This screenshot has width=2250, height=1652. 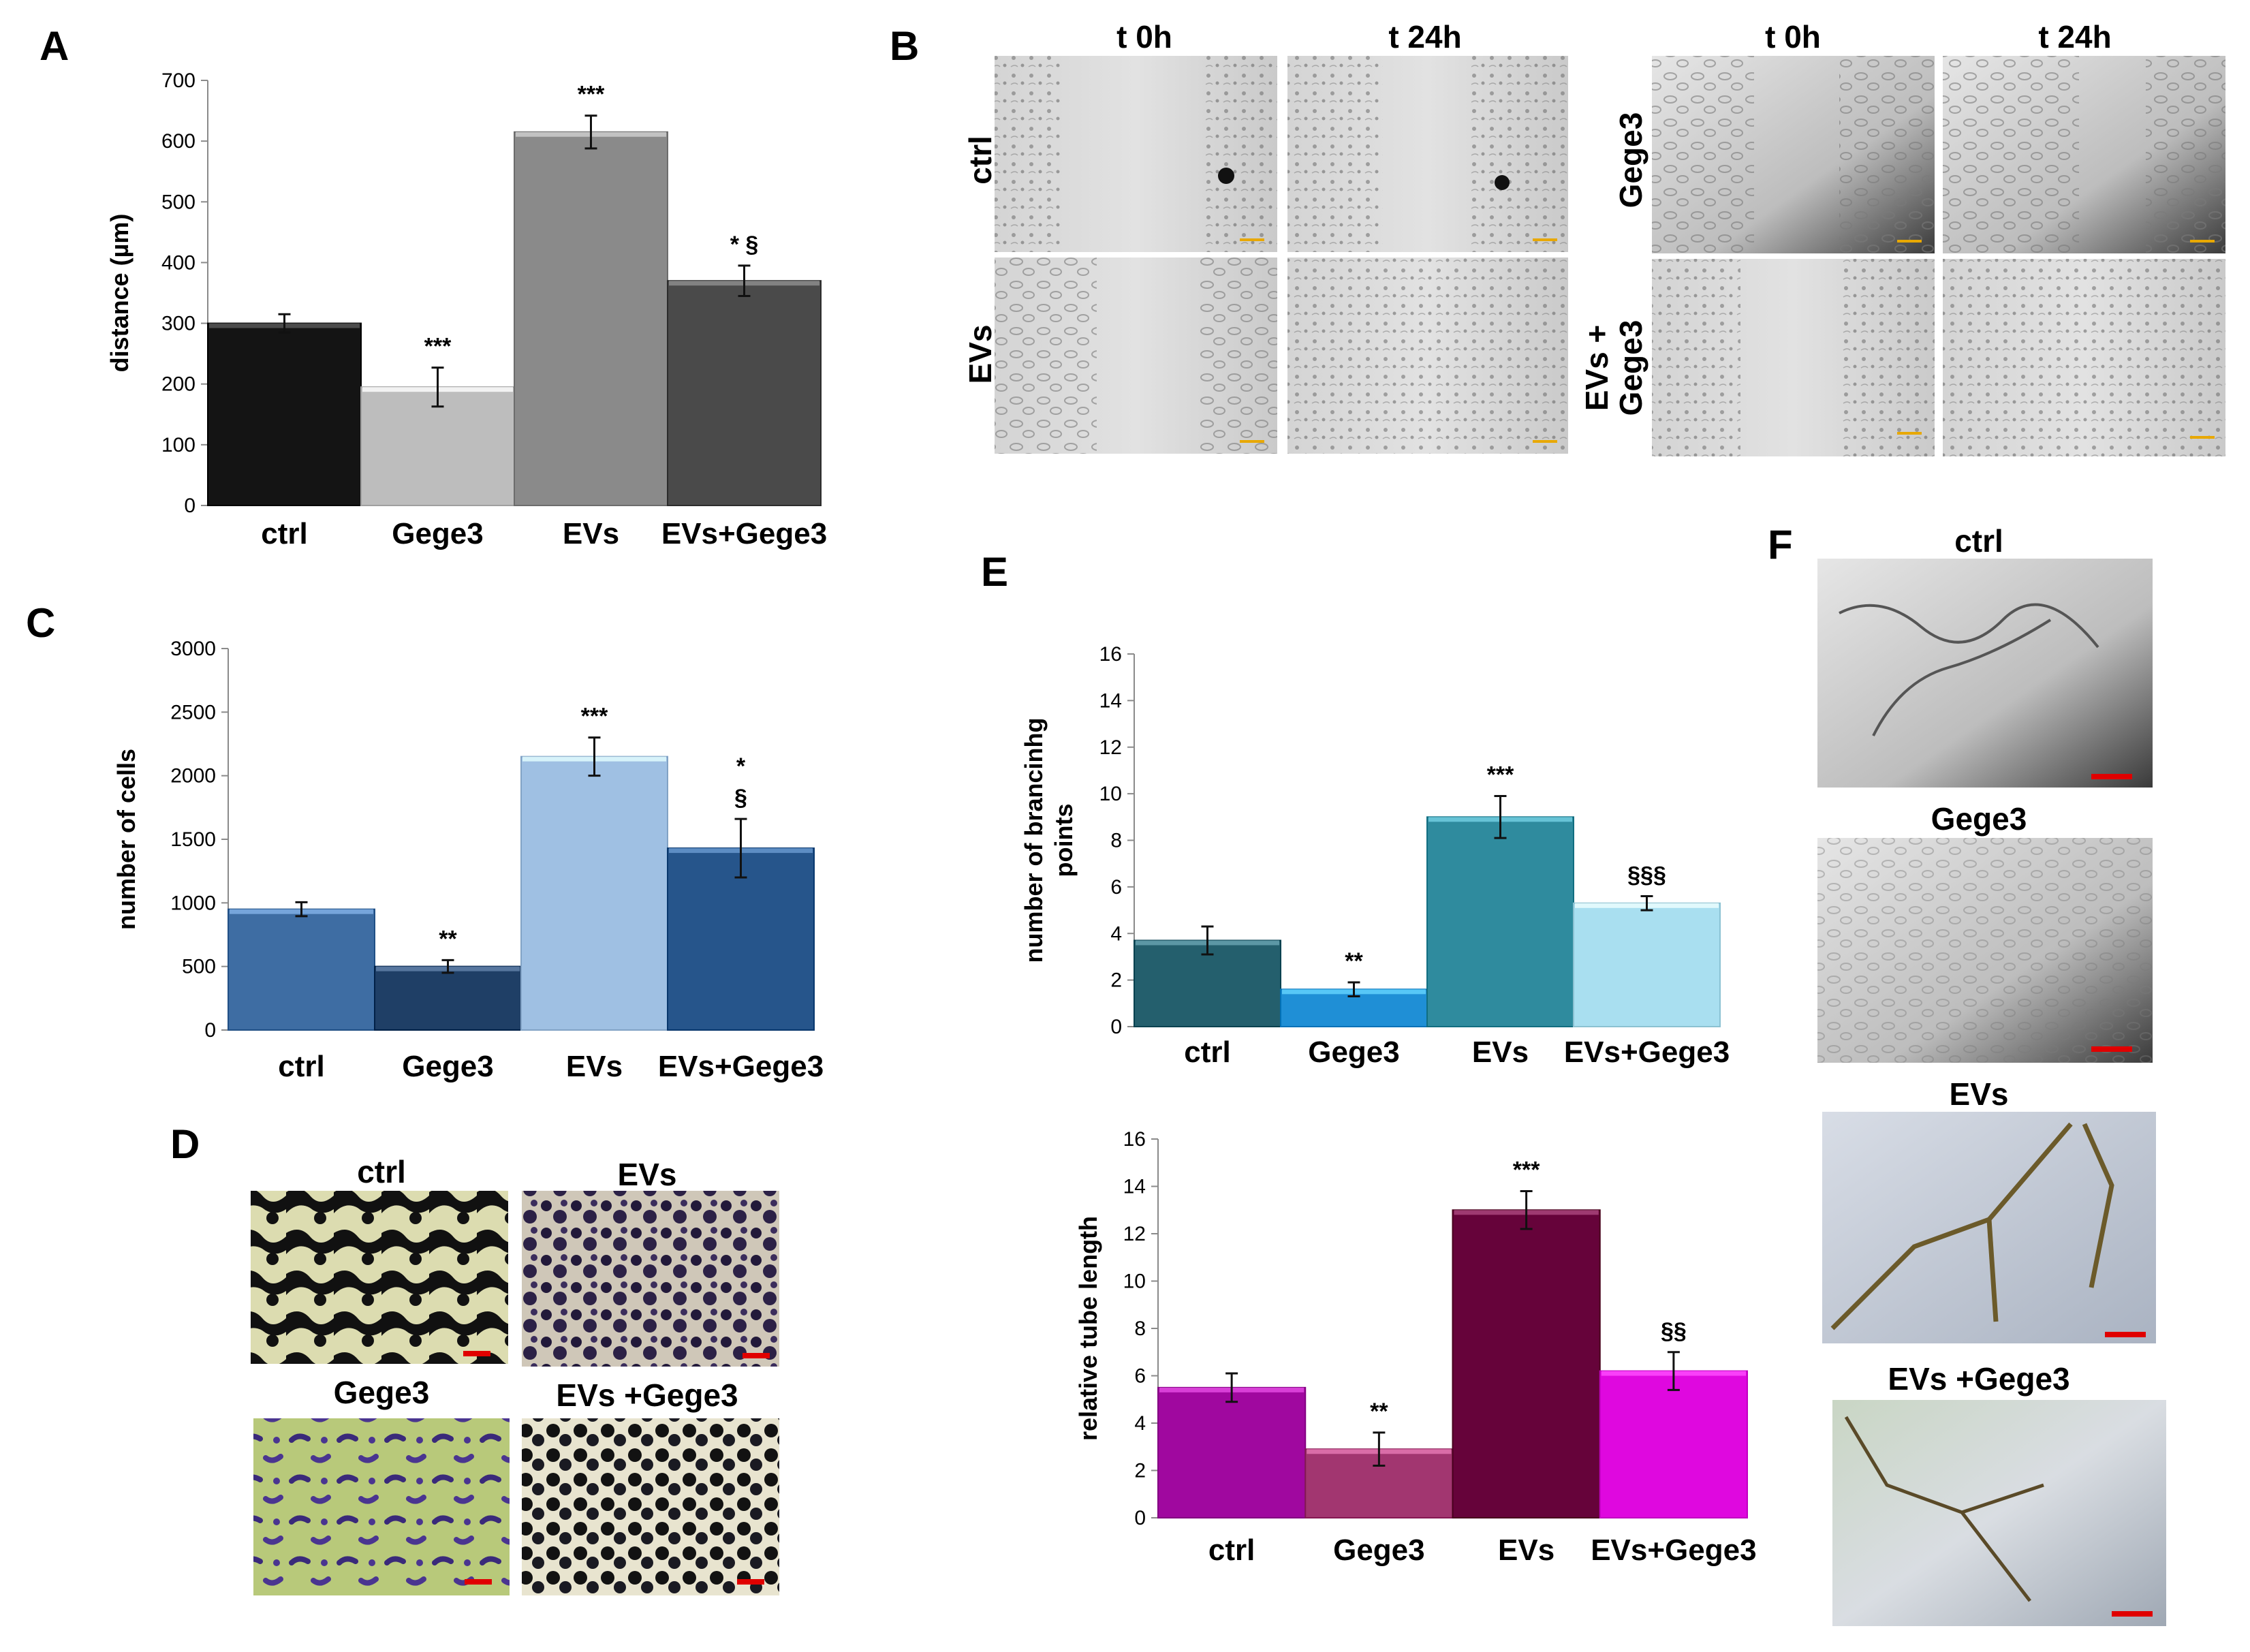 I want to click on panel-b-col-header-2: t 24h, so click(x=1424, y=36).